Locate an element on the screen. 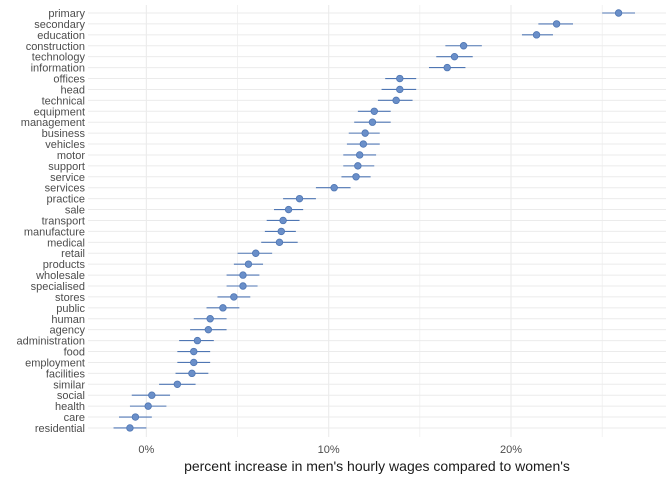 This screenshot has width=672, height=480. y-tick-label: support is located at coordinates (66, 167).